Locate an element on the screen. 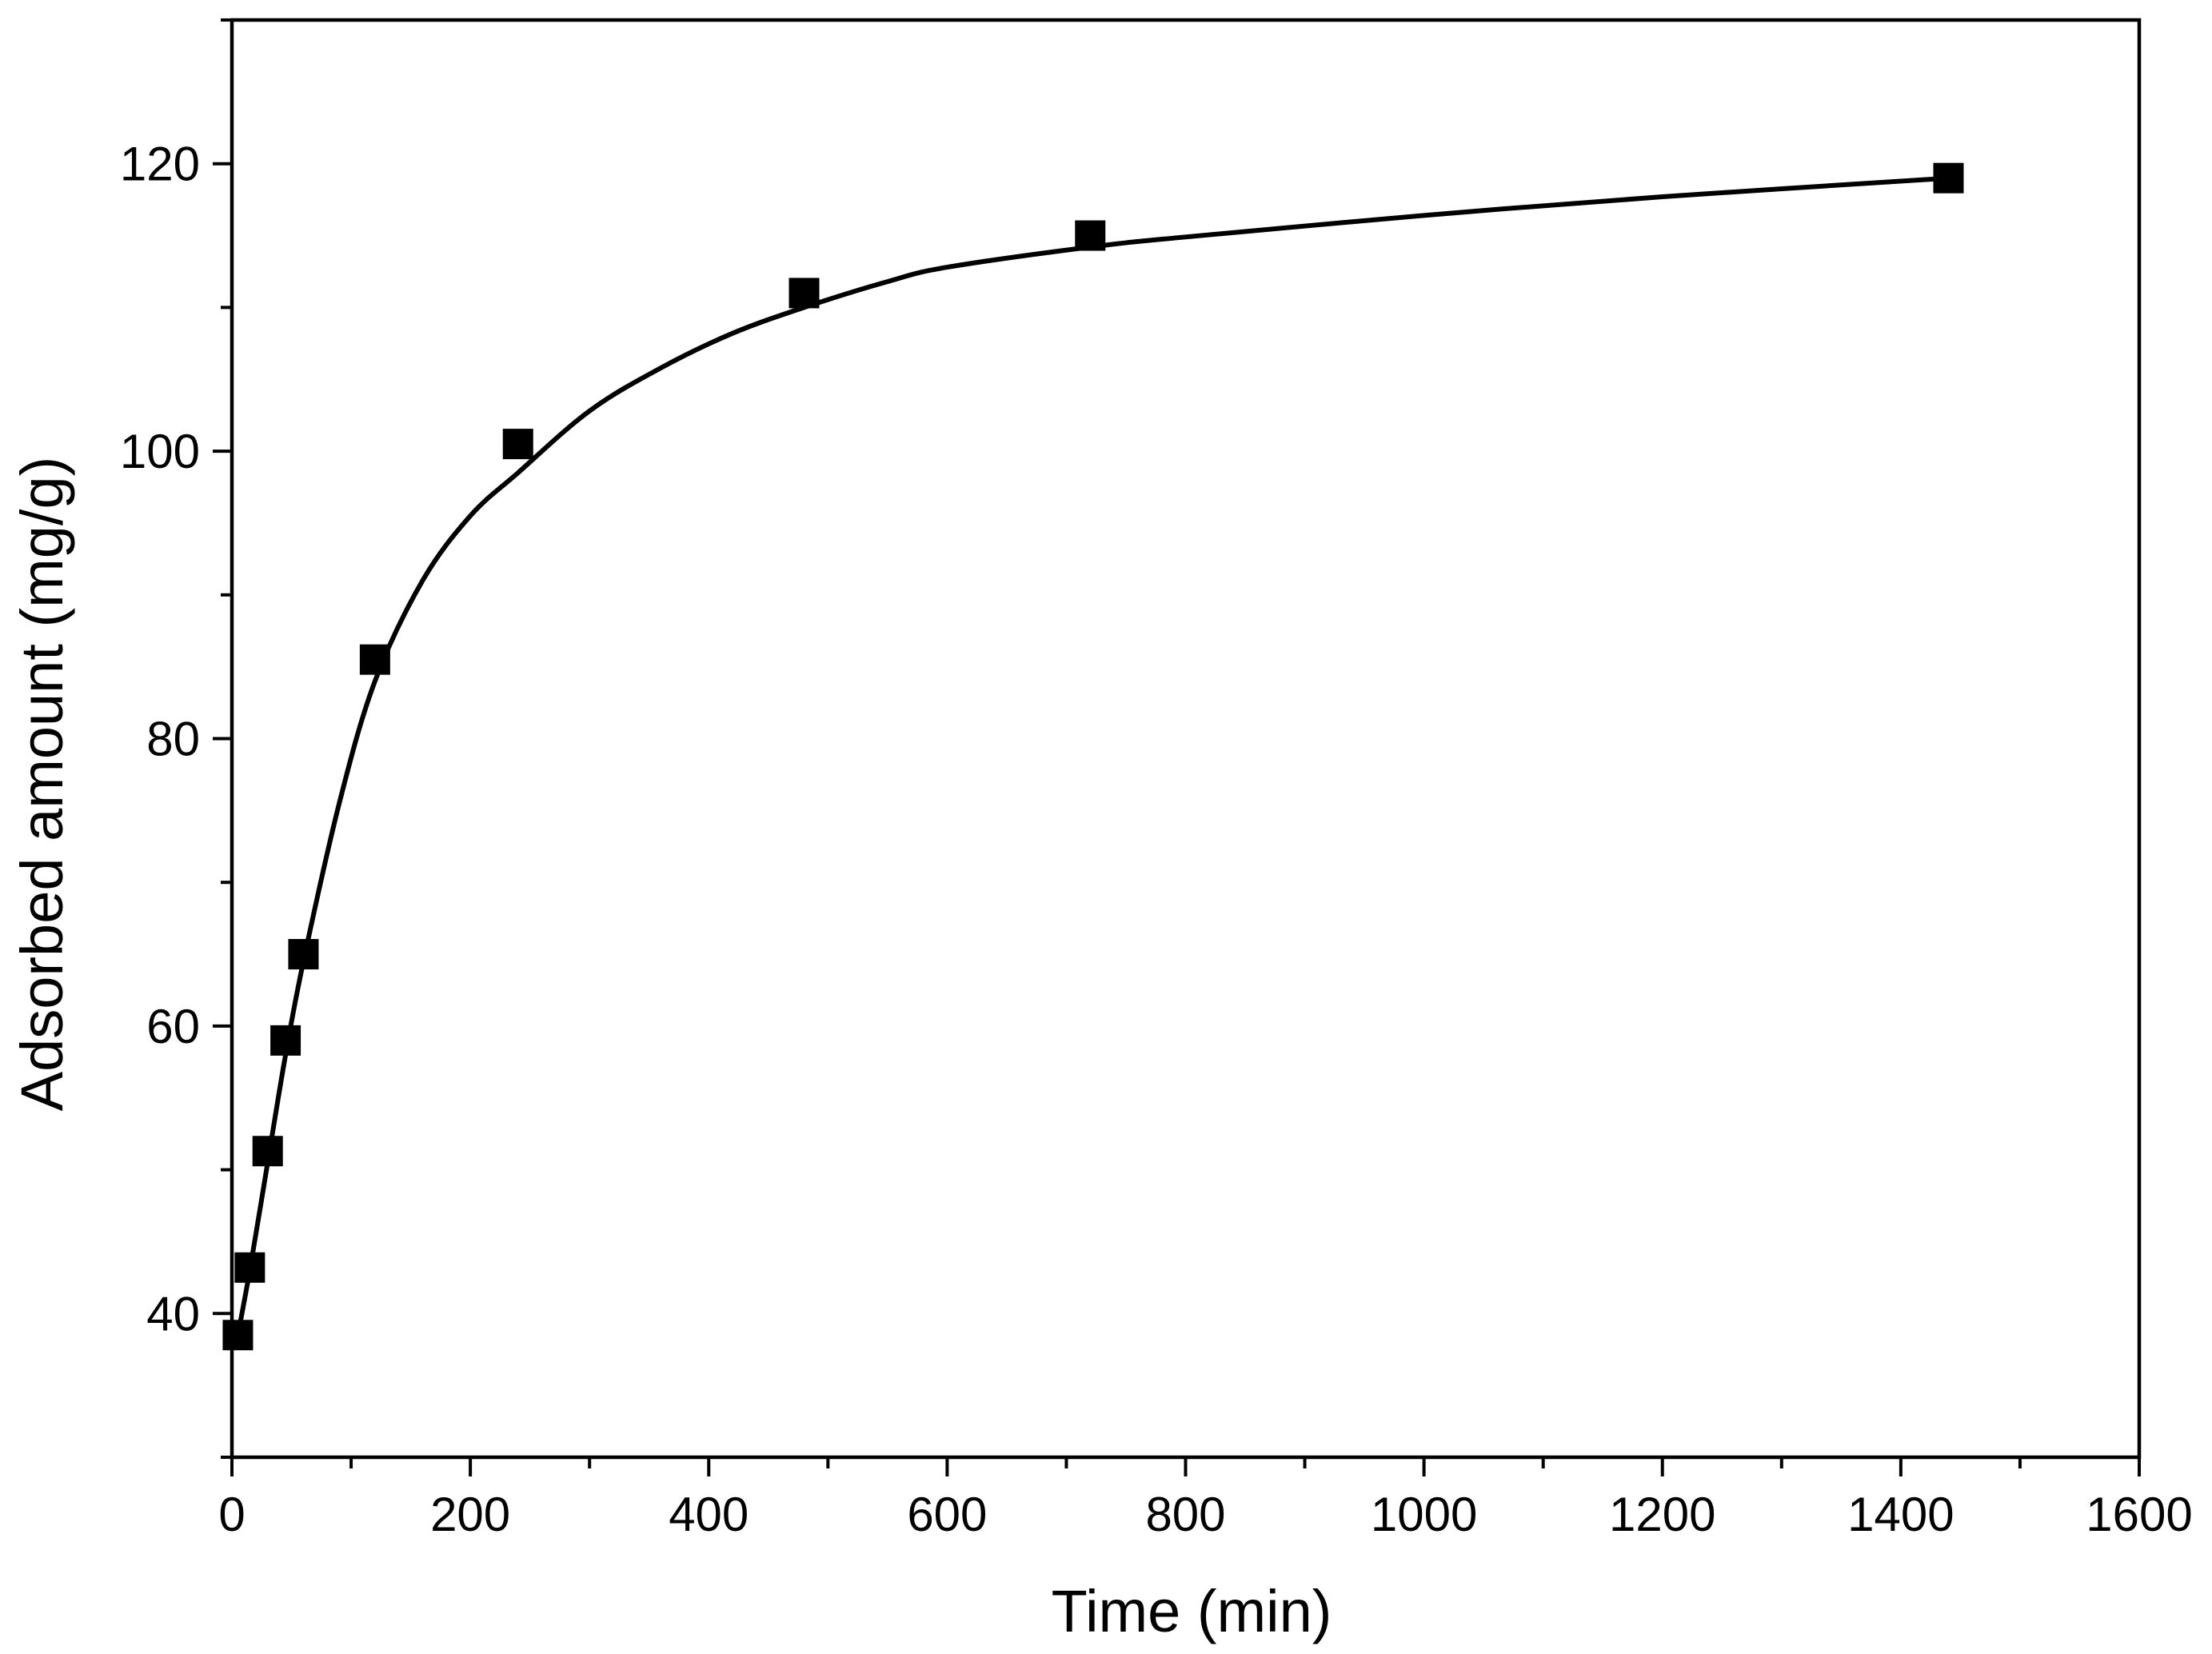  x-tick-label: 200 is located at coordinates (470, 1514).